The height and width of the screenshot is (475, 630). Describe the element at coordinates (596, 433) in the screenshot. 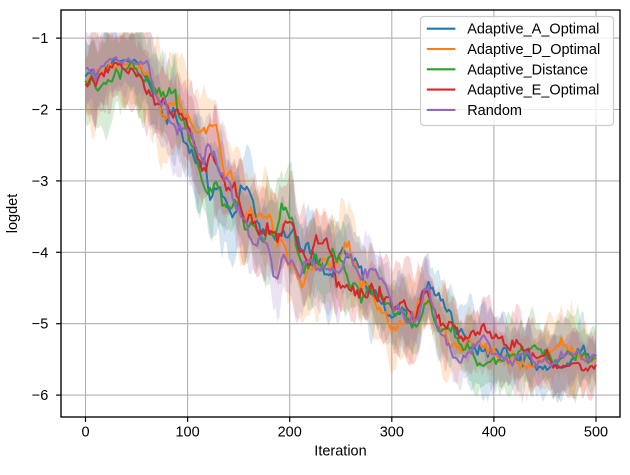

I see `svg-text: 500` at that location.